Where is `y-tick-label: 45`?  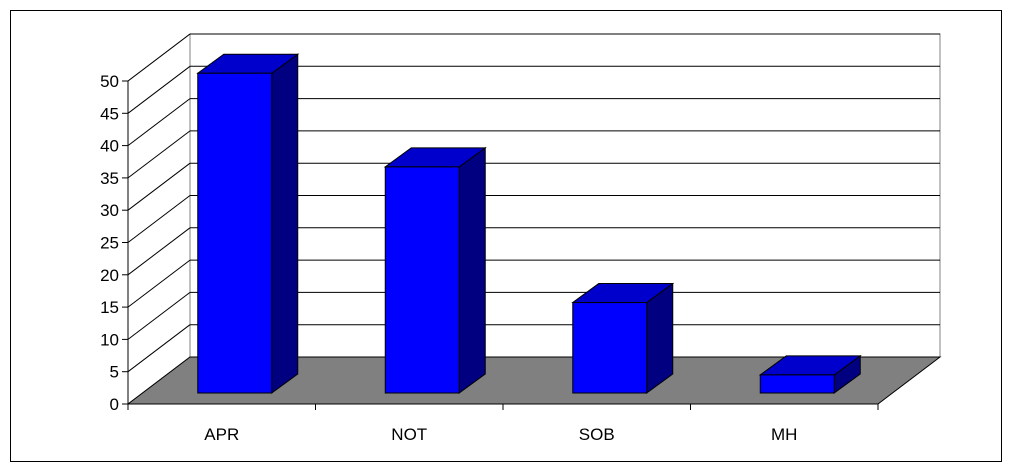
y-tick-label: 45 is located at coordinates (109, 113).